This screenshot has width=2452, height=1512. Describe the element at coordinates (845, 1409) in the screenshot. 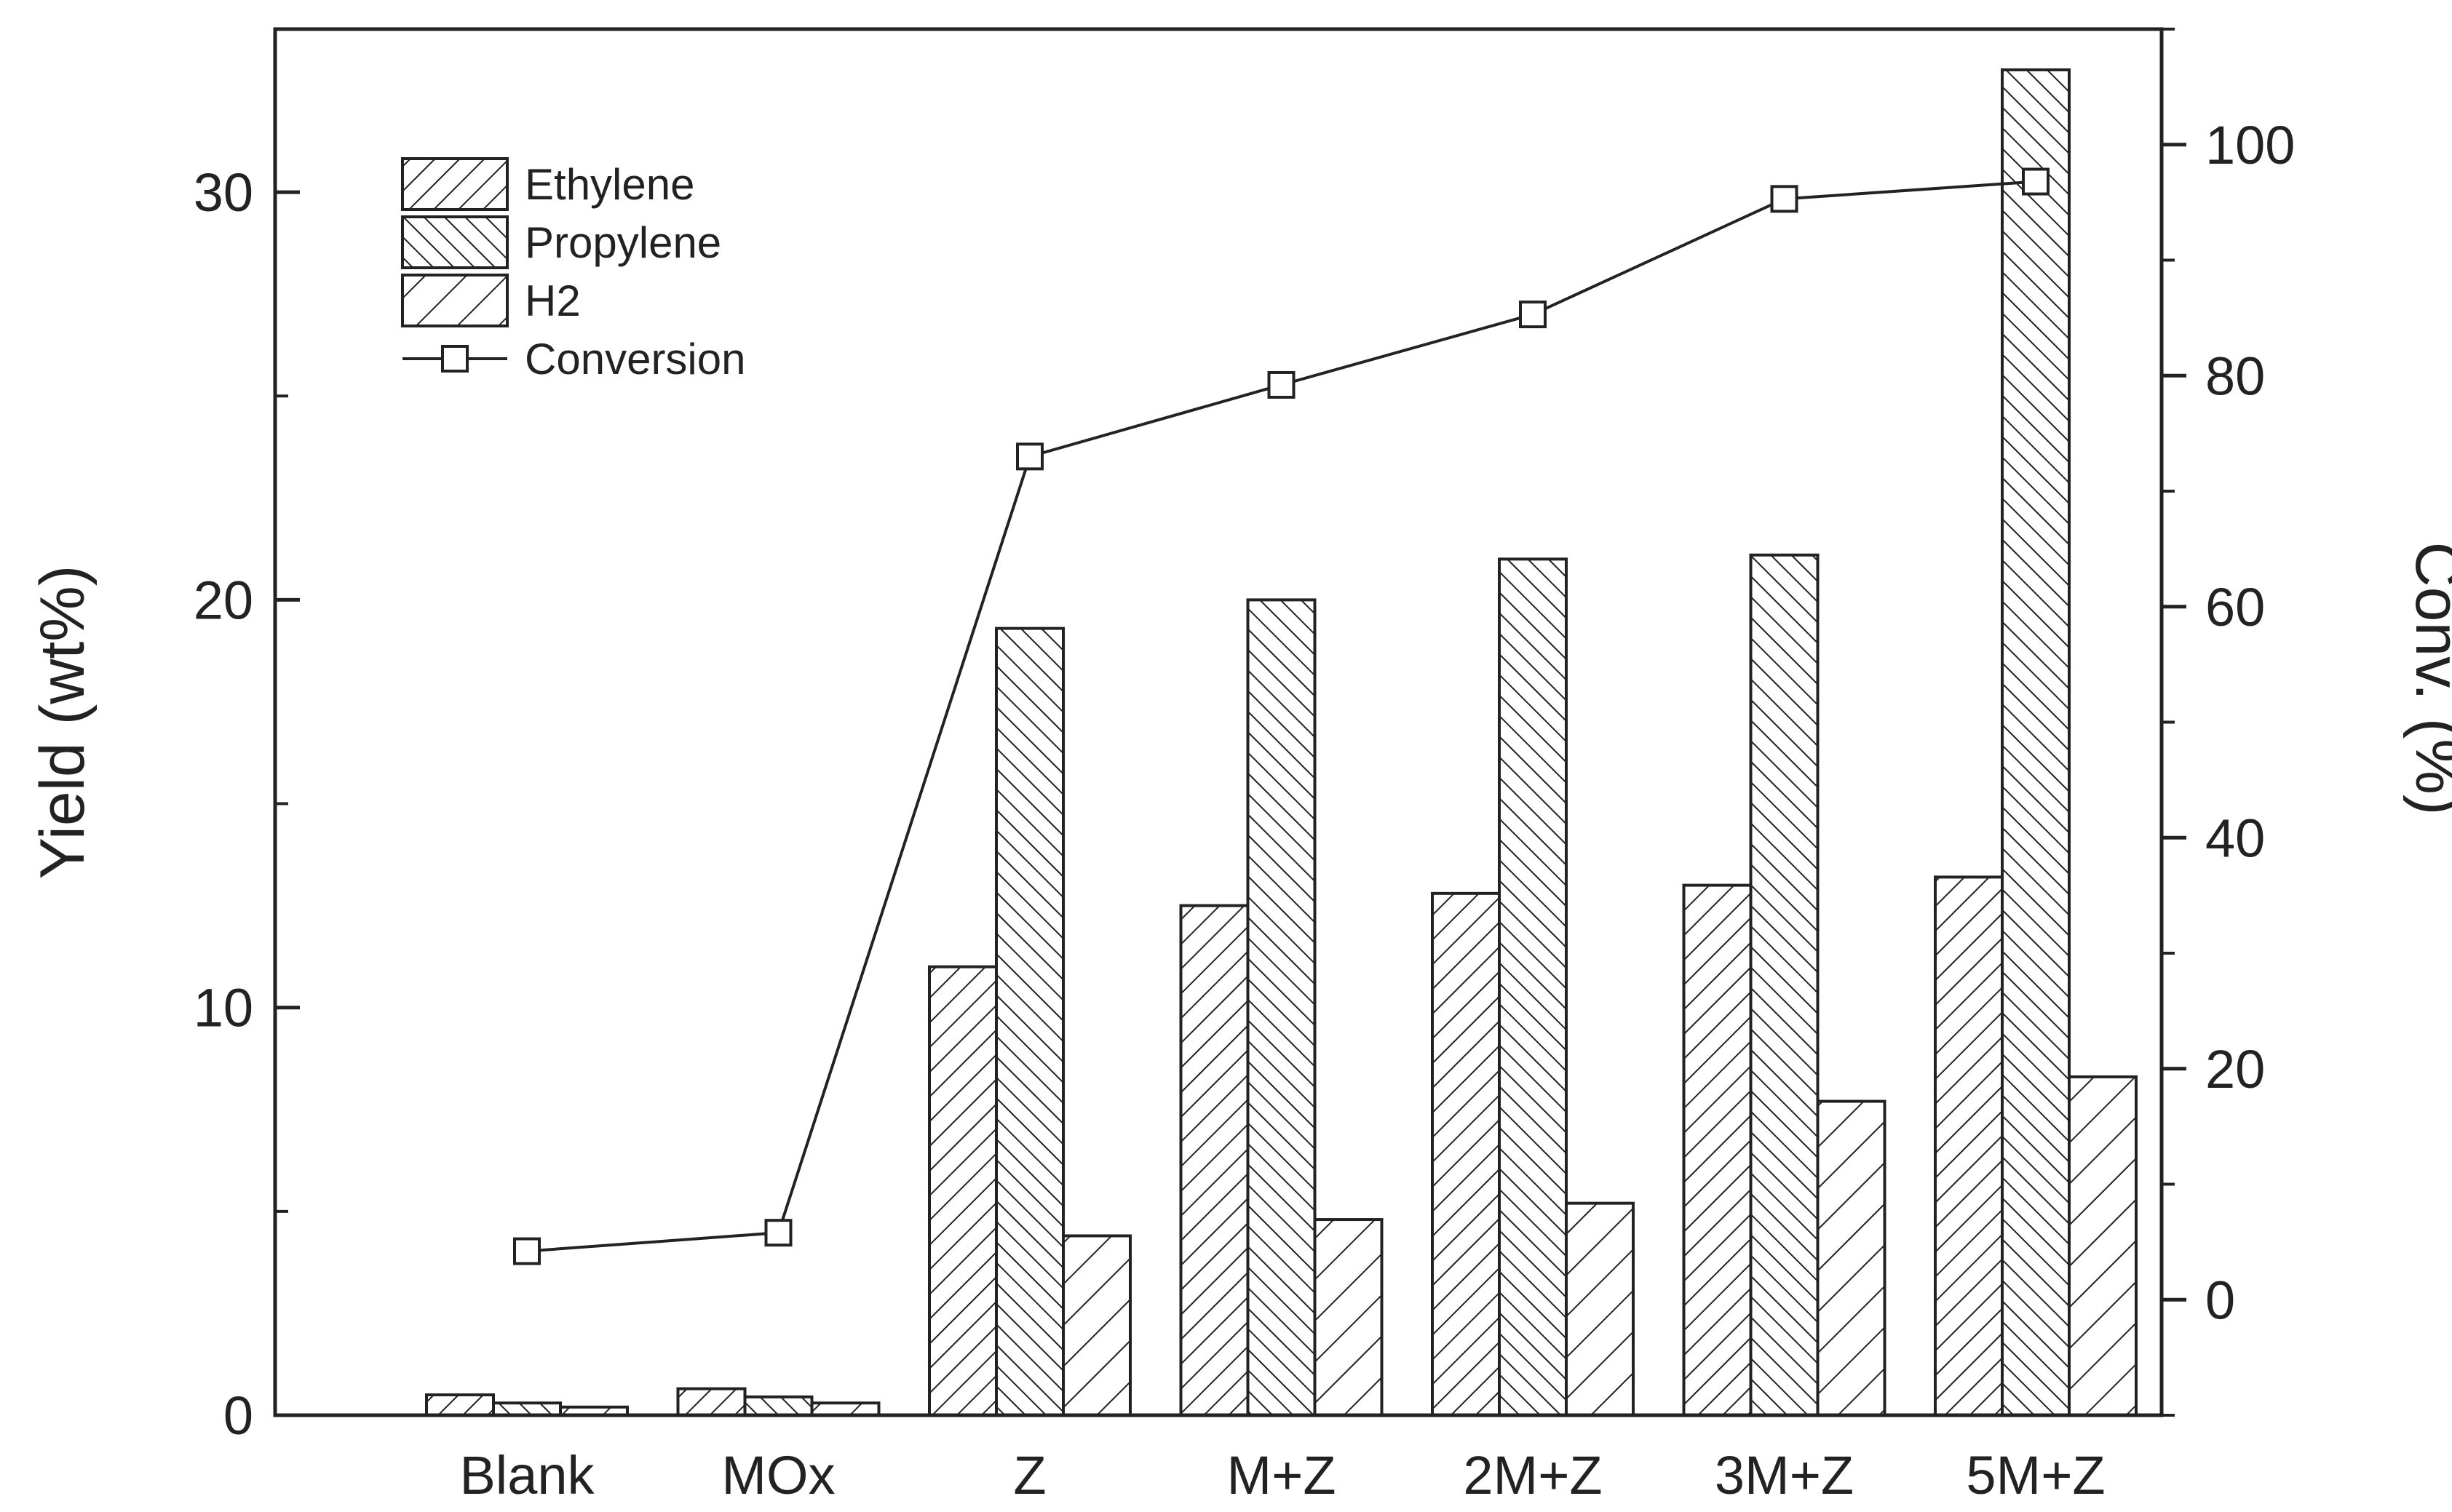

I see `bar-h2-mox` at that location.